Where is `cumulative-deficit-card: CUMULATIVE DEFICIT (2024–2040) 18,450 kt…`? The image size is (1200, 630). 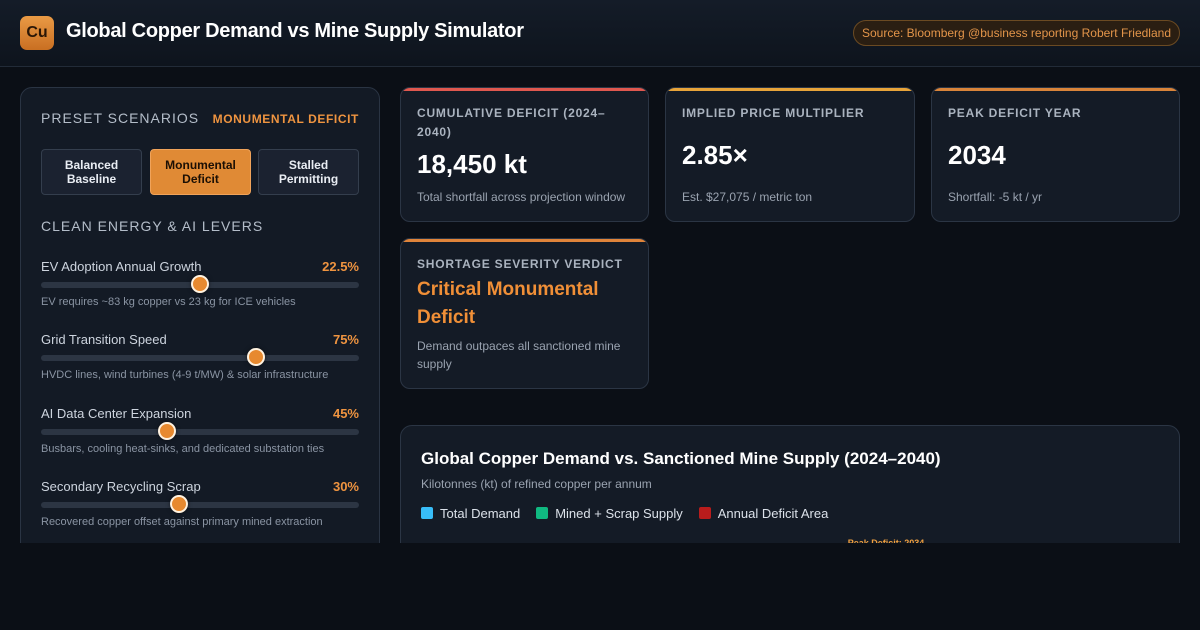 cumulative-deficit-card: CUMULATIVE DEFICIT (2024–2040) 18,450 kt… is located at coordinates (524, 154).